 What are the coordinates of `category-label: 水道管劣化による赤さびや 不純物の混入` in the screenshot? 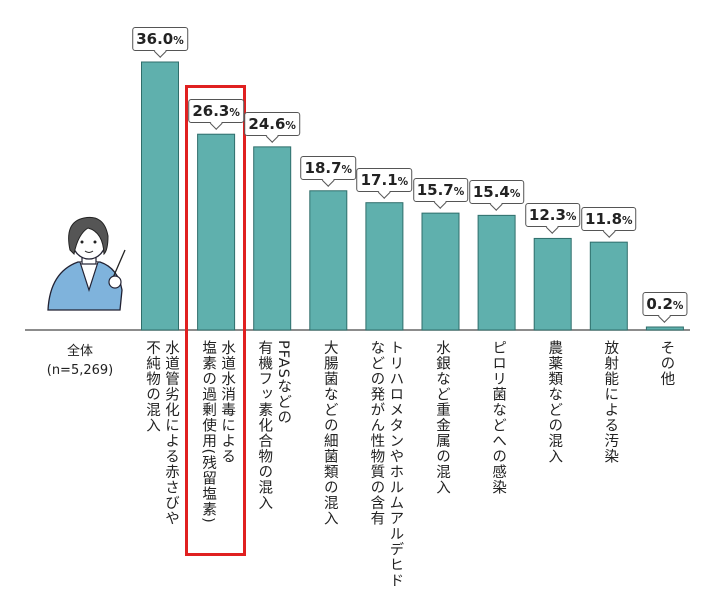 It's located at (161, 433).